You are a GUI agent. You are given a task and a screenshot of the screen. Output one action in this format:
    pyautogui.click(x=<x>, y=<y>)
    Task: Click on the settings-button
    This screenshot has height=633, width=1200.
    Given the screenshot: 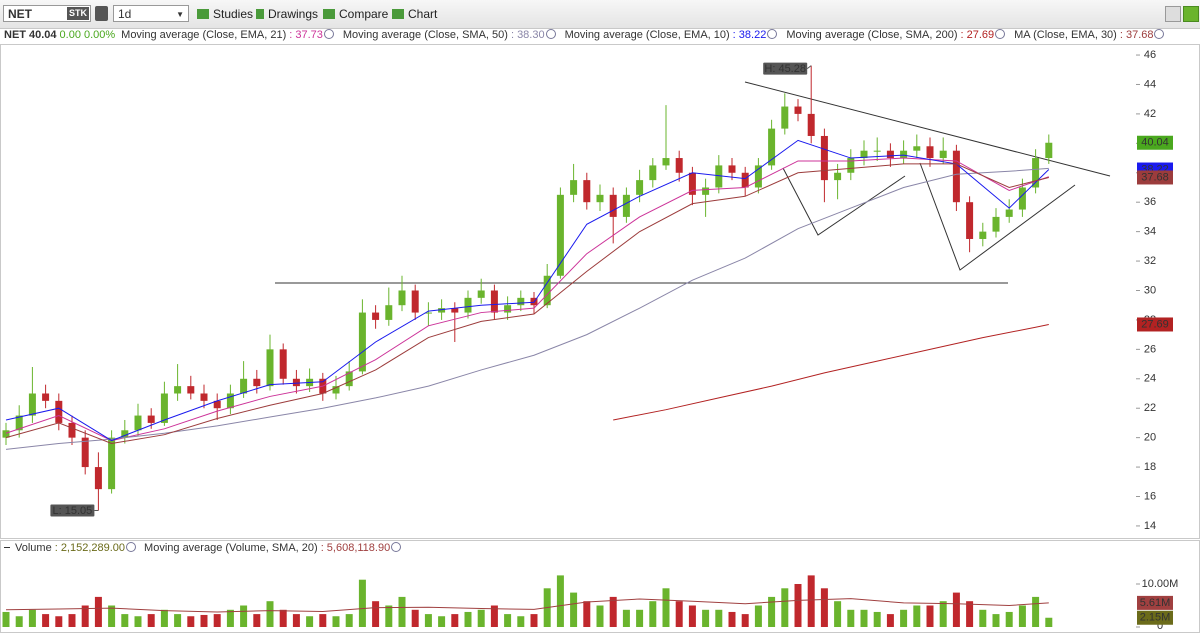 What is the action you would take?
    pyautogui.click(x=1191, y=14)
    